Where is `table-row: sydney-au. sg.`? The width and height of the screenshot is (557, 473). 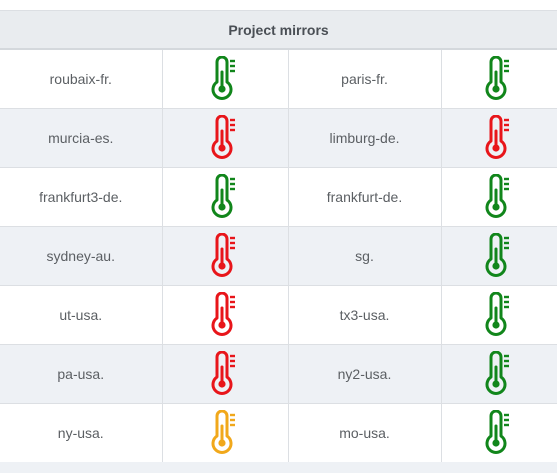 table-row: sydney-au. sg. is located at coordinates (278, 256).